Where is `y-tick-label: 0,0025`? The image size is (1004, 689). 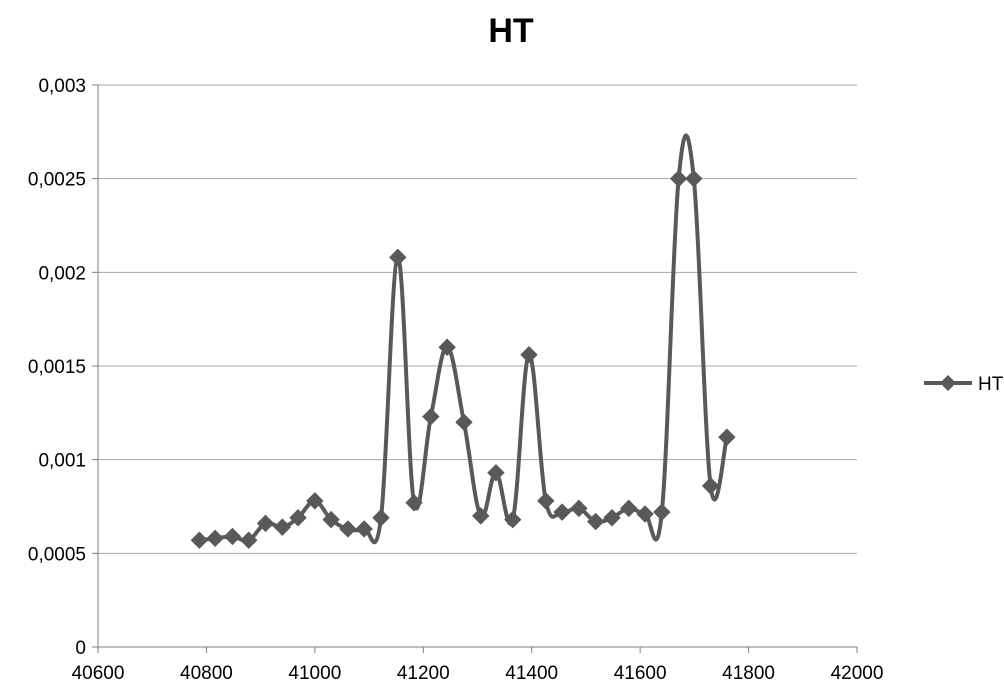
y-tick-label: 0,0025 is located at coordinates (57, 180).